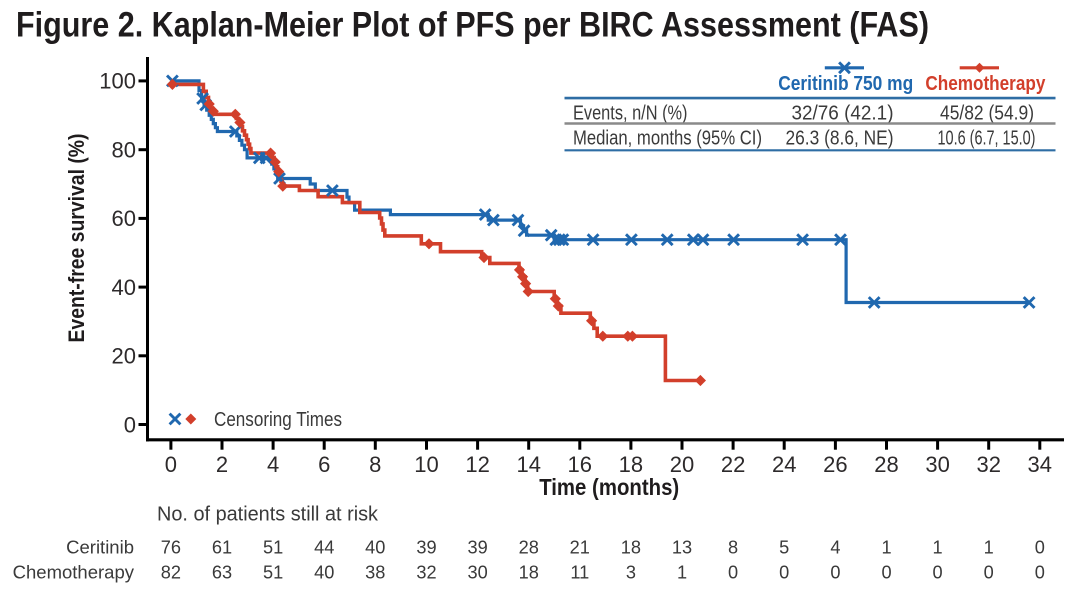 This screenshot has height=591, width=1080. Describe the element at coordinates (324, 547) in the screenshot. I see `svg-text: 44` at that location.